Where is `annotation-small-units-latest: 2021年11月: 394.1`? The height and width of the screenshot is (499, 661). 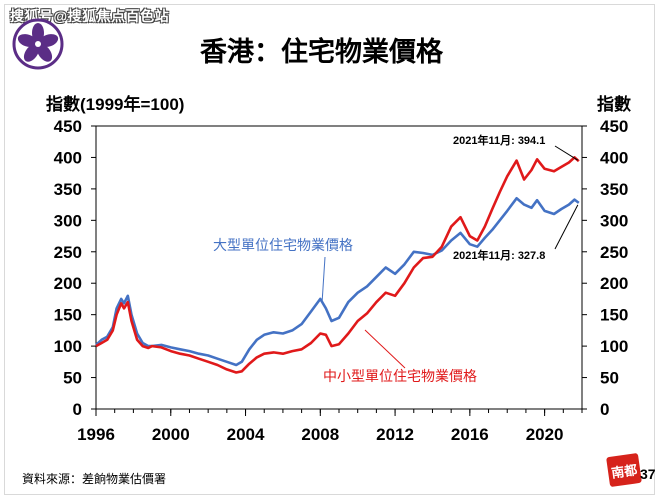 annotation-small-units-latest: 2021年11月: 394.1 is located at coordinates (499, 140).